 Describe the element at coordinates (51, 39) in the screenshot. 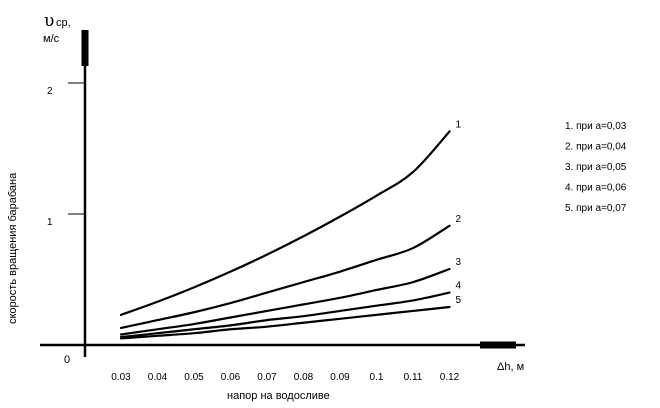

I see `y-unit: м/с` at that location.